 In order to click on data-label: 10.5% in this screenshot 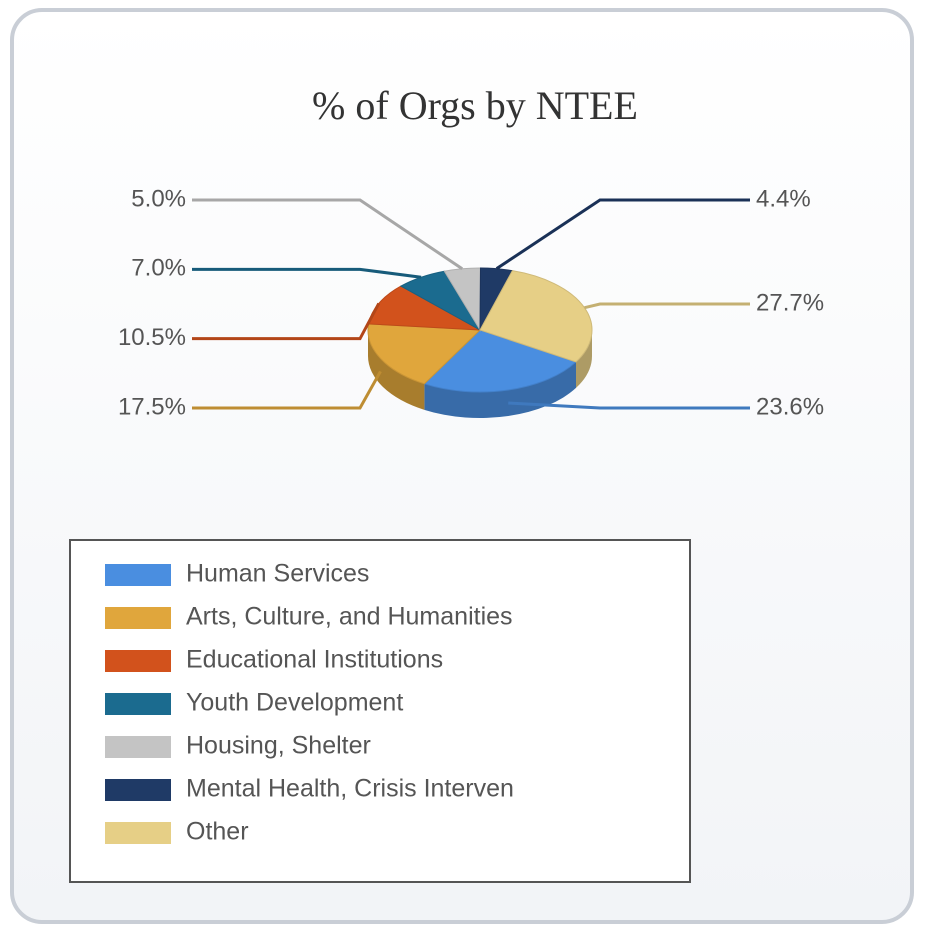, I will do `click(152, 337)`.